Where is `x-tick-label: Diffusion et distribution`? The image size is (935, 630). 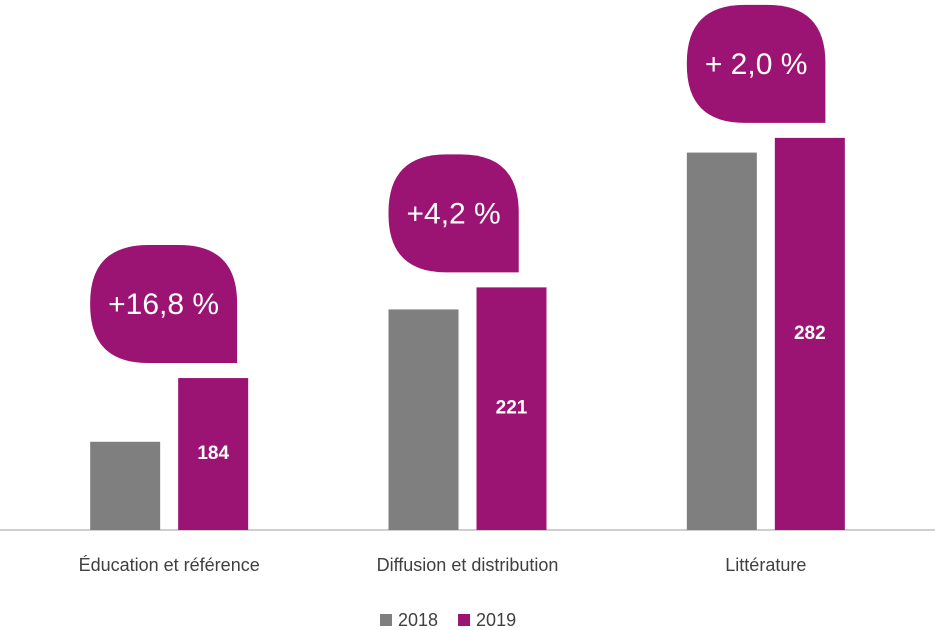 x-tick-label: Diffusion et distribution is located at coordinates (468, 565).